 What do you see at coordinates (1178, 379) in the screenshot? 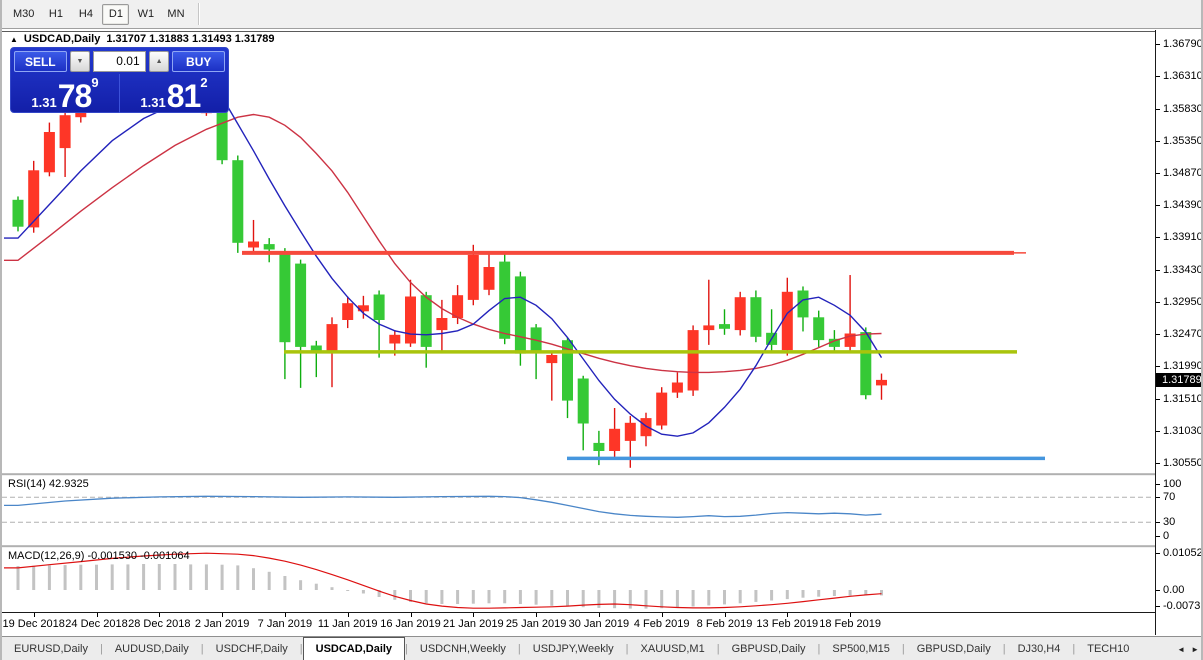
I see `current-price-tag: 1.31789` at bounding box center [1178, 379].